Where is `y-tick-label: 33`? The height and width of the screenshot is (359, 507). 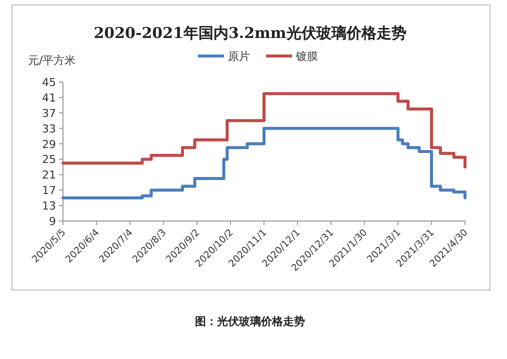 y-tick-label: 33 is located at coordinates (49, 129).